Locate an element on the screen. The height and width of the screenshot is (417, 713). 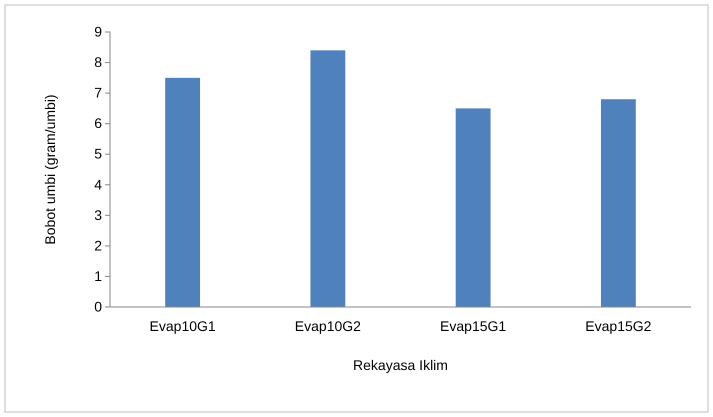
y-tick-label: 8 is located at coordinates (98, 62).